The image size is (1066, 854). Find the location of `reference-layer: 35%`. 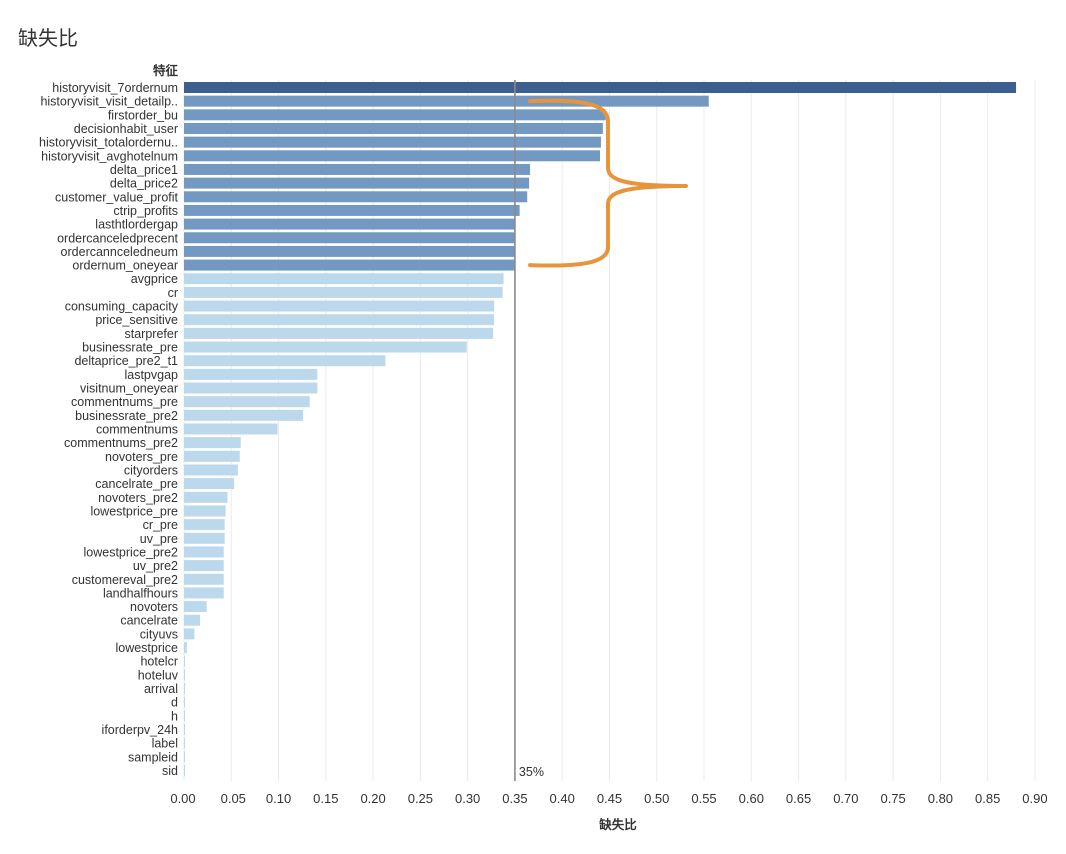

reference-layer: 35% is located at coordinates (529, 430).